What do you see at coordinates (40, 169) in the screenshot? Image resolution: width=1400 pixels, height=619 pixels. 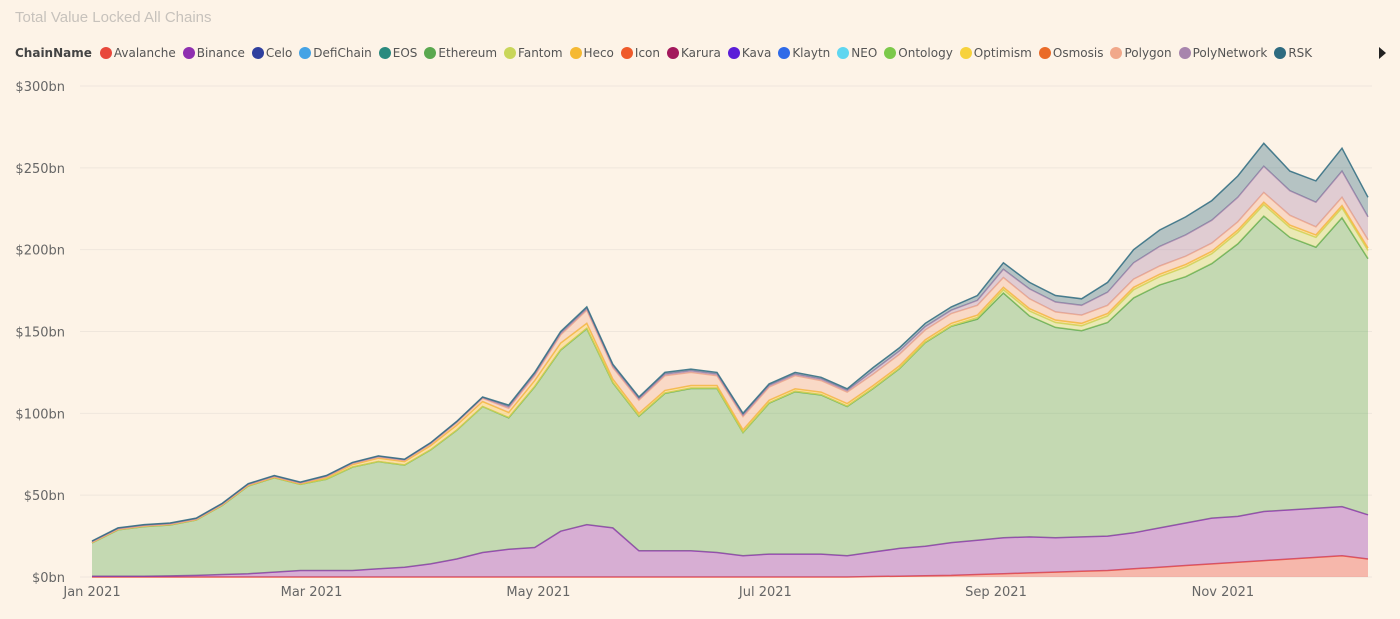 I see `y-tick-label: $250bn` at bounding box center [40, 169].